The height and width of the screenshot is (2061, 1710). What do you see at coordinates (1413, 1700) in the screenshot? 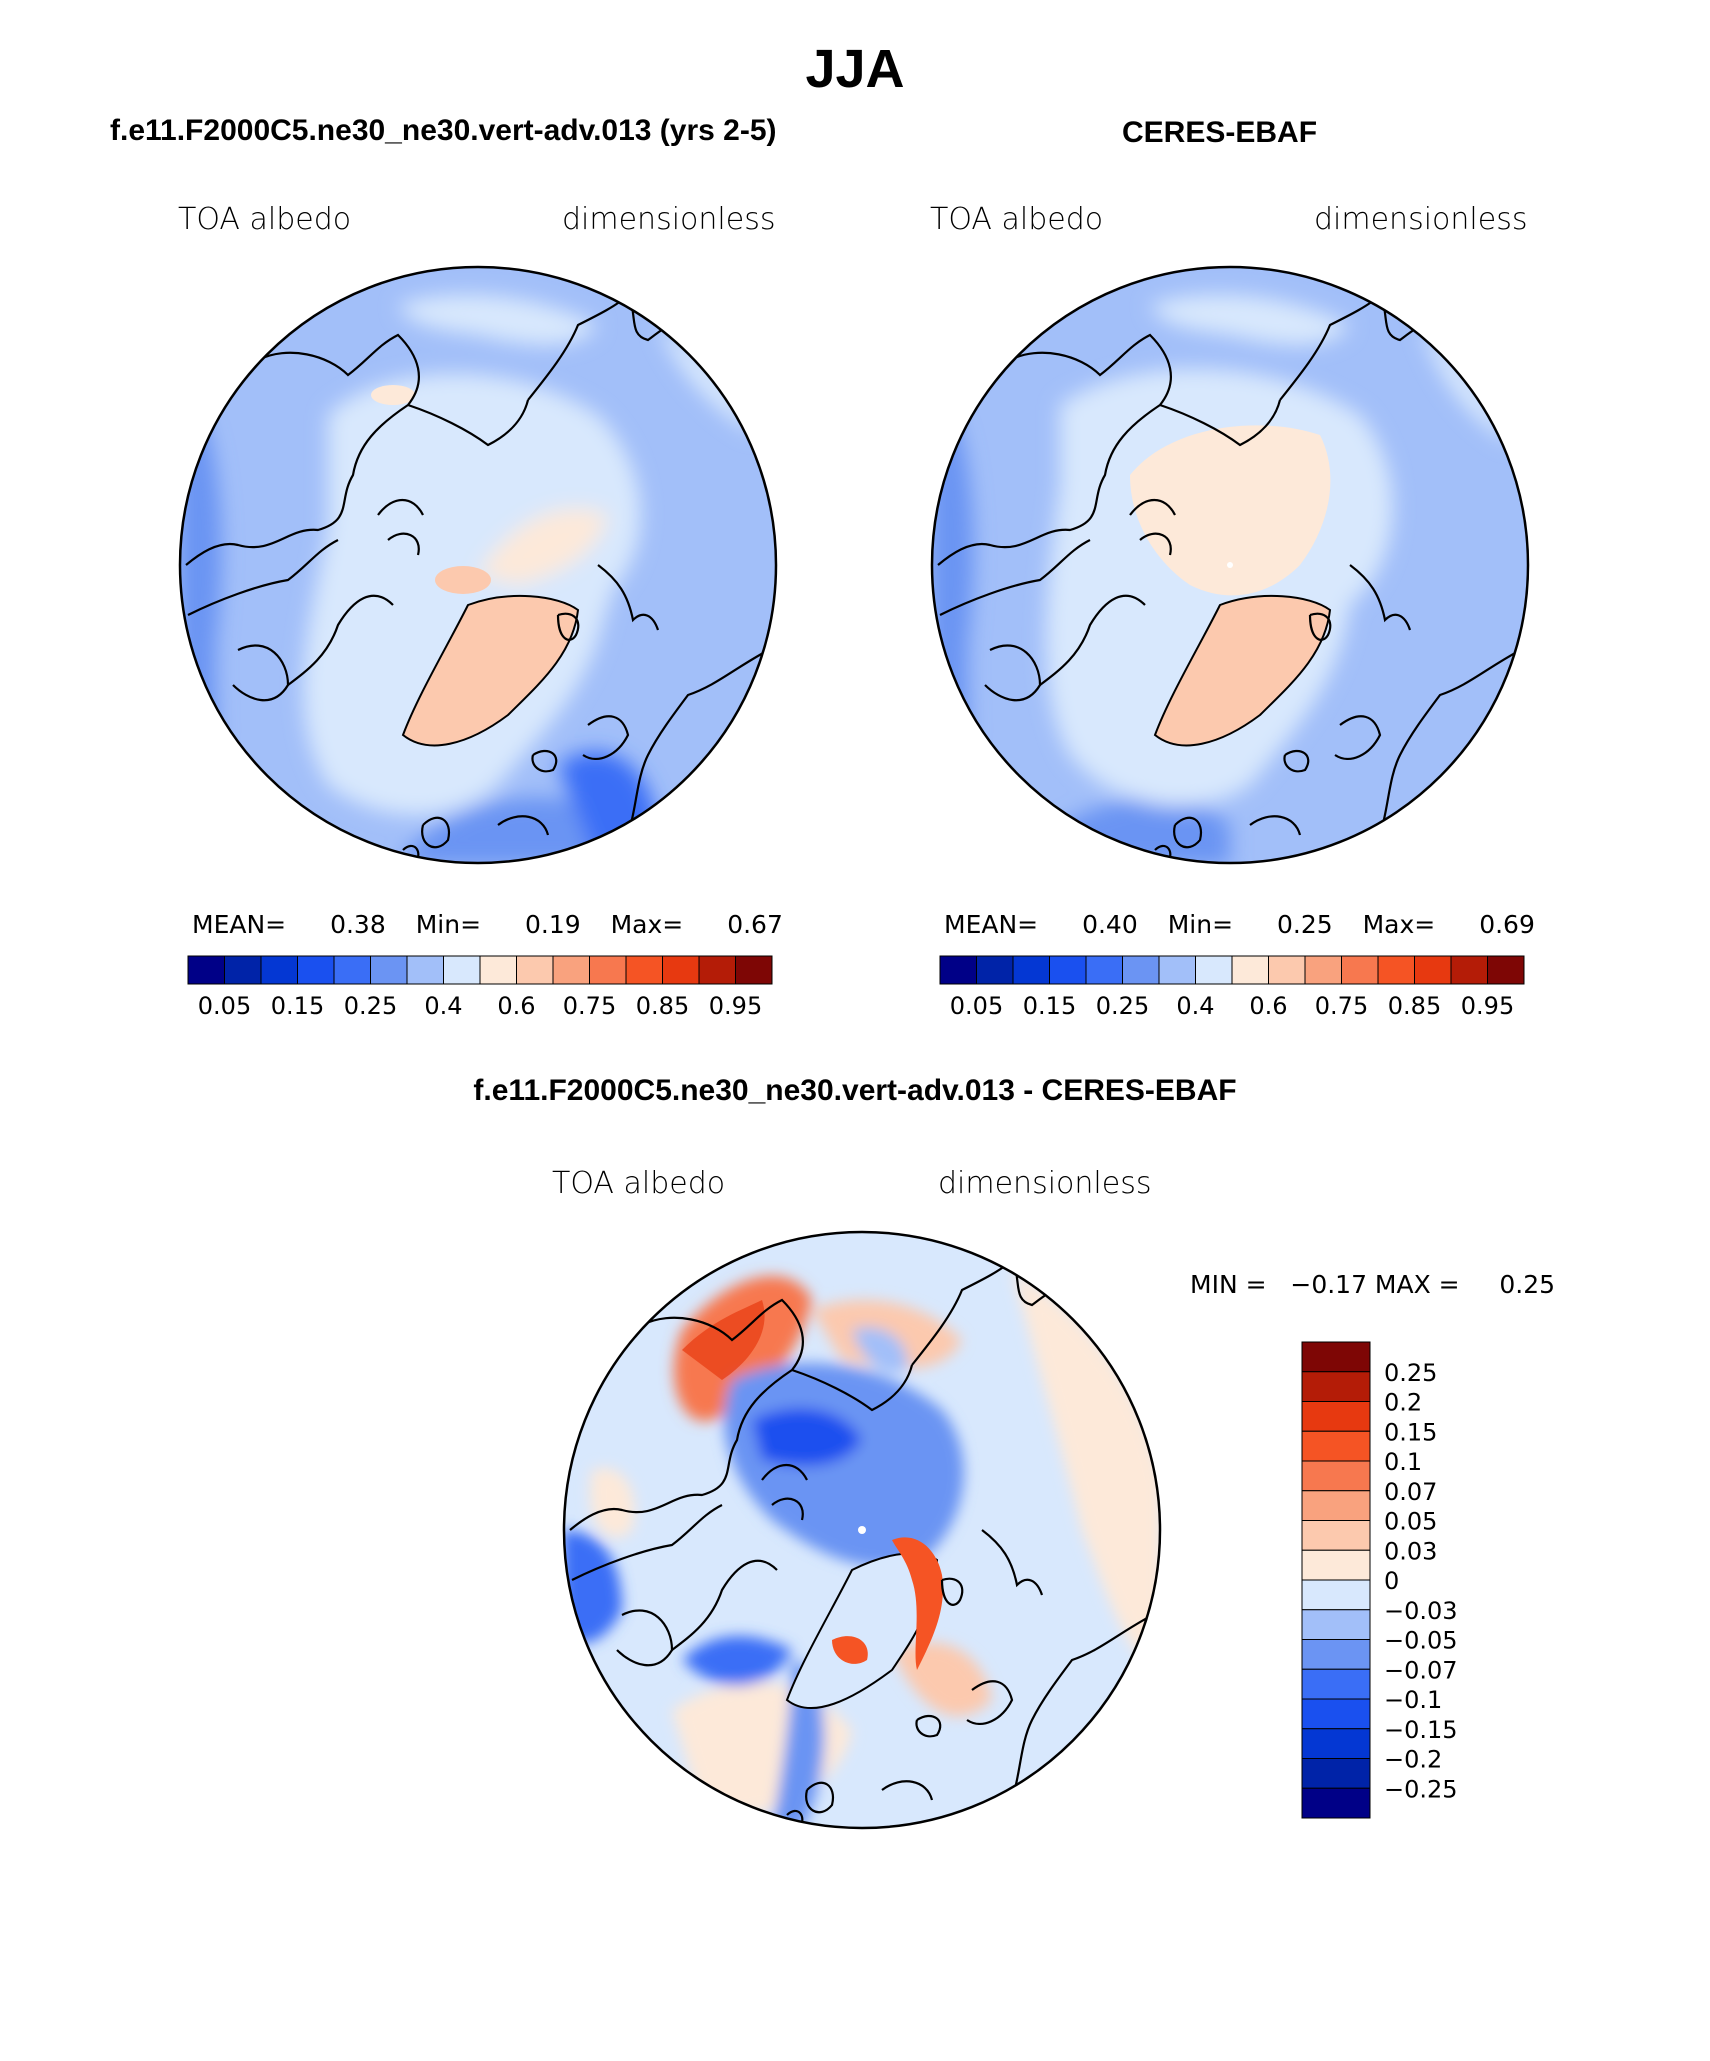
I see `colorbar-tick-label: −0.1` at bounding box center [1413, 1700].